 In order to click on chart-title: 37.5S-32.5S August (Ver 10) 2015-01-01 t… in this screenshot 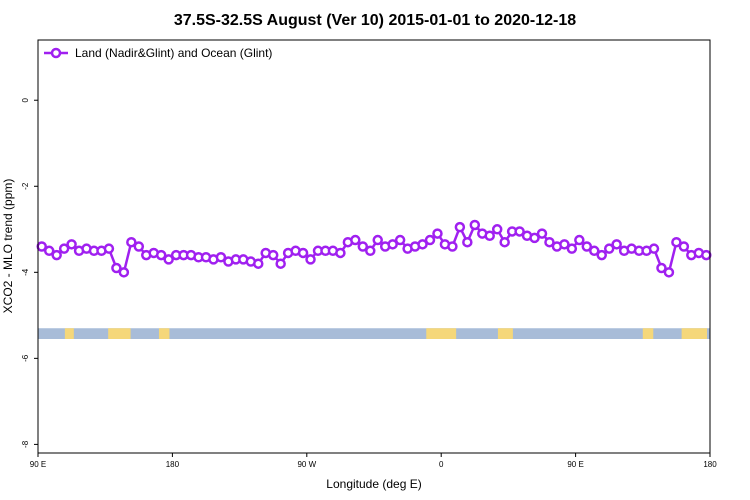, I will do `click(375, 20)`.